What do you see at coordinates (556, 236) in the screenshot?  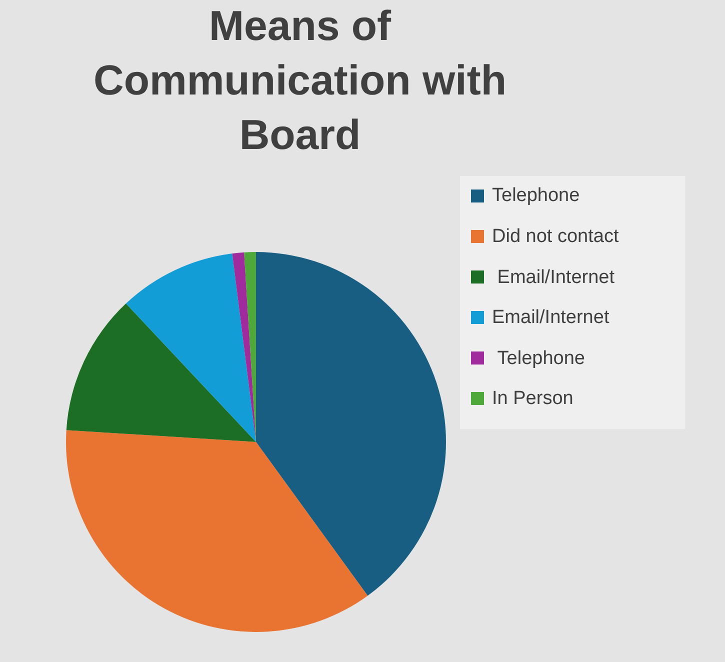 I see `legend-label: Did not contact` at bounding box center [556, 236].